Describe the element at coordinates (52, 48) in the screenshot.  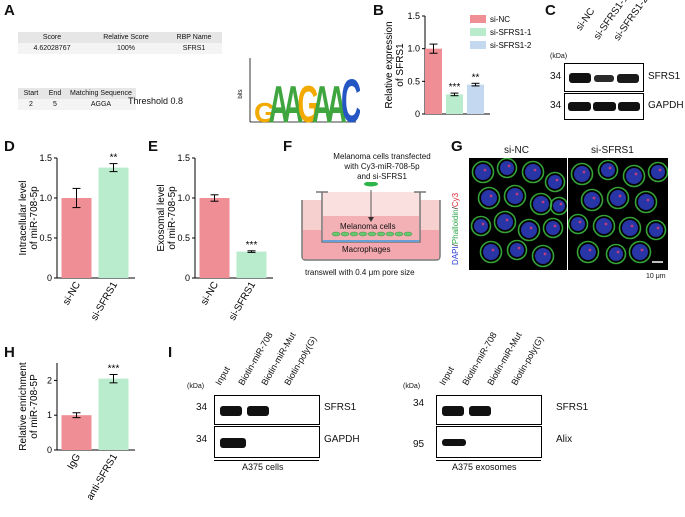
I see `table-cell: 4.62028767` at that location.